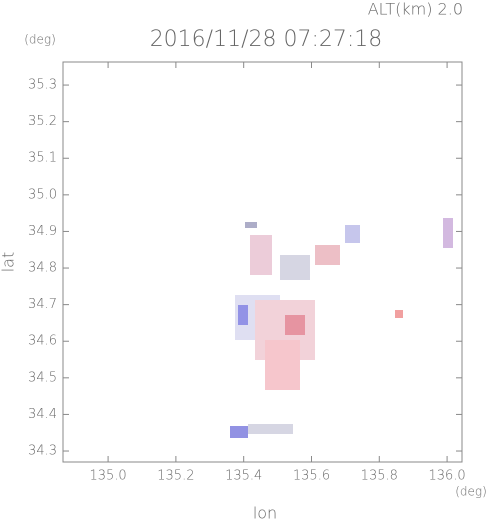  Describe the element at coordinates (42, 451) in the screenshot. I see `y-tick-label: 34.3` at that location.